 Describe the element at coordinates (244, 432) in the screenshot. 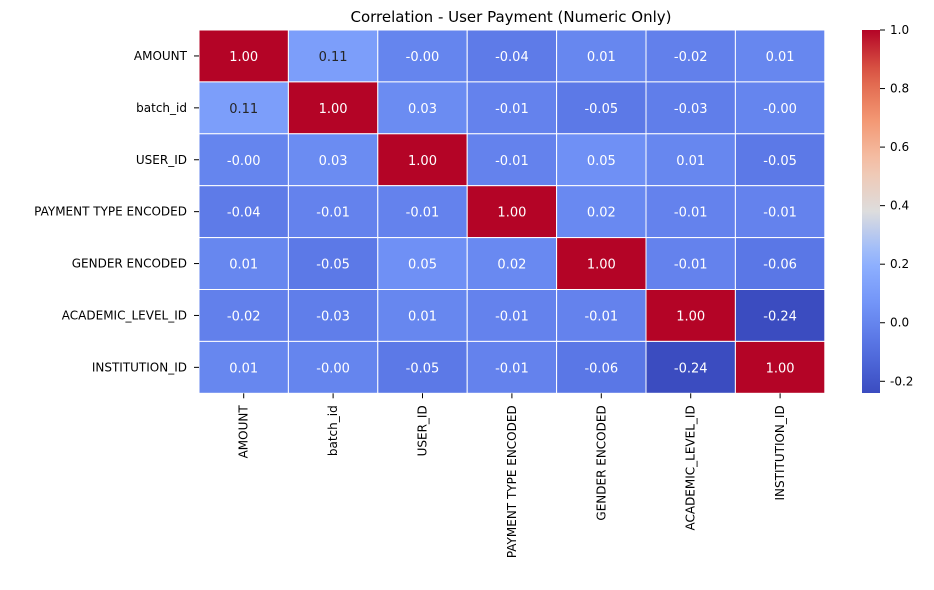

I see `x-tick-label: AMOUNT` at that location.